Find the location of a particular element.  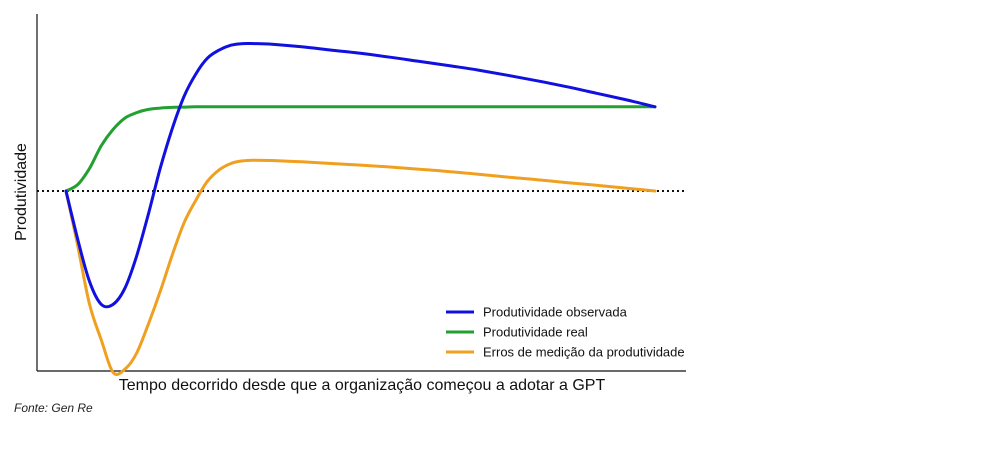

legend-label-3: Erros de medição da produtividade is located at coordinates (584, 352).